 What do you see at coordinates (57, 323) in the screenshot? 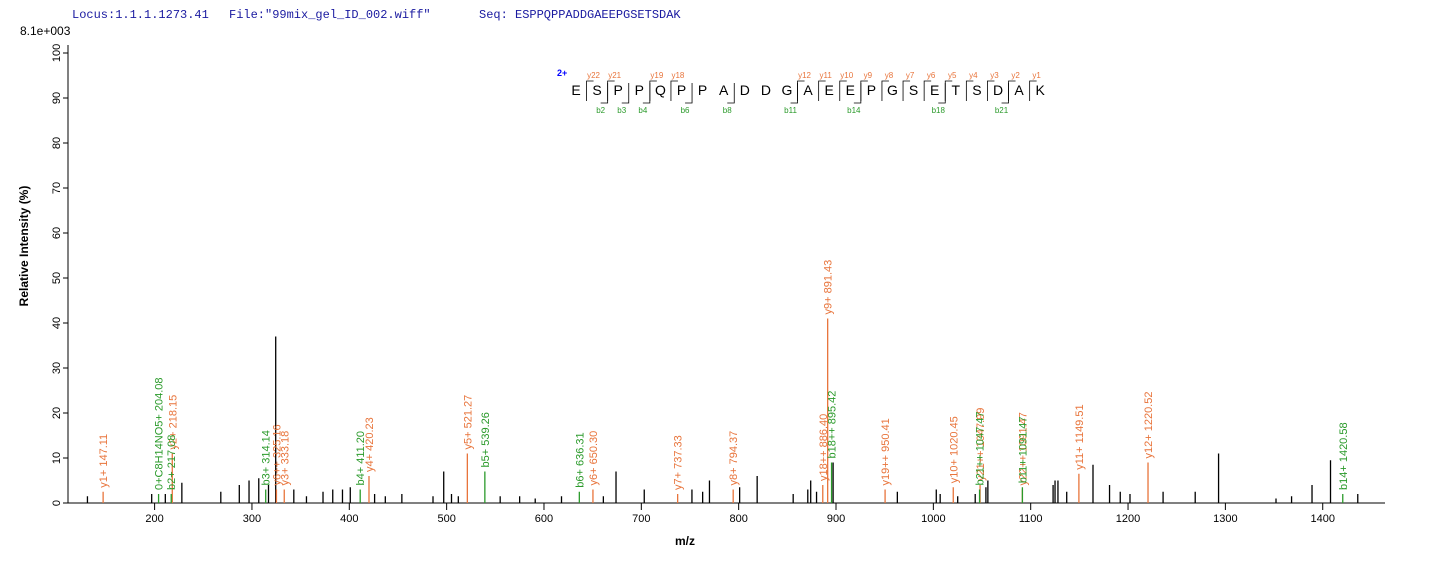
I see `y-tick-label: 40` at bounding box center [57, 323].